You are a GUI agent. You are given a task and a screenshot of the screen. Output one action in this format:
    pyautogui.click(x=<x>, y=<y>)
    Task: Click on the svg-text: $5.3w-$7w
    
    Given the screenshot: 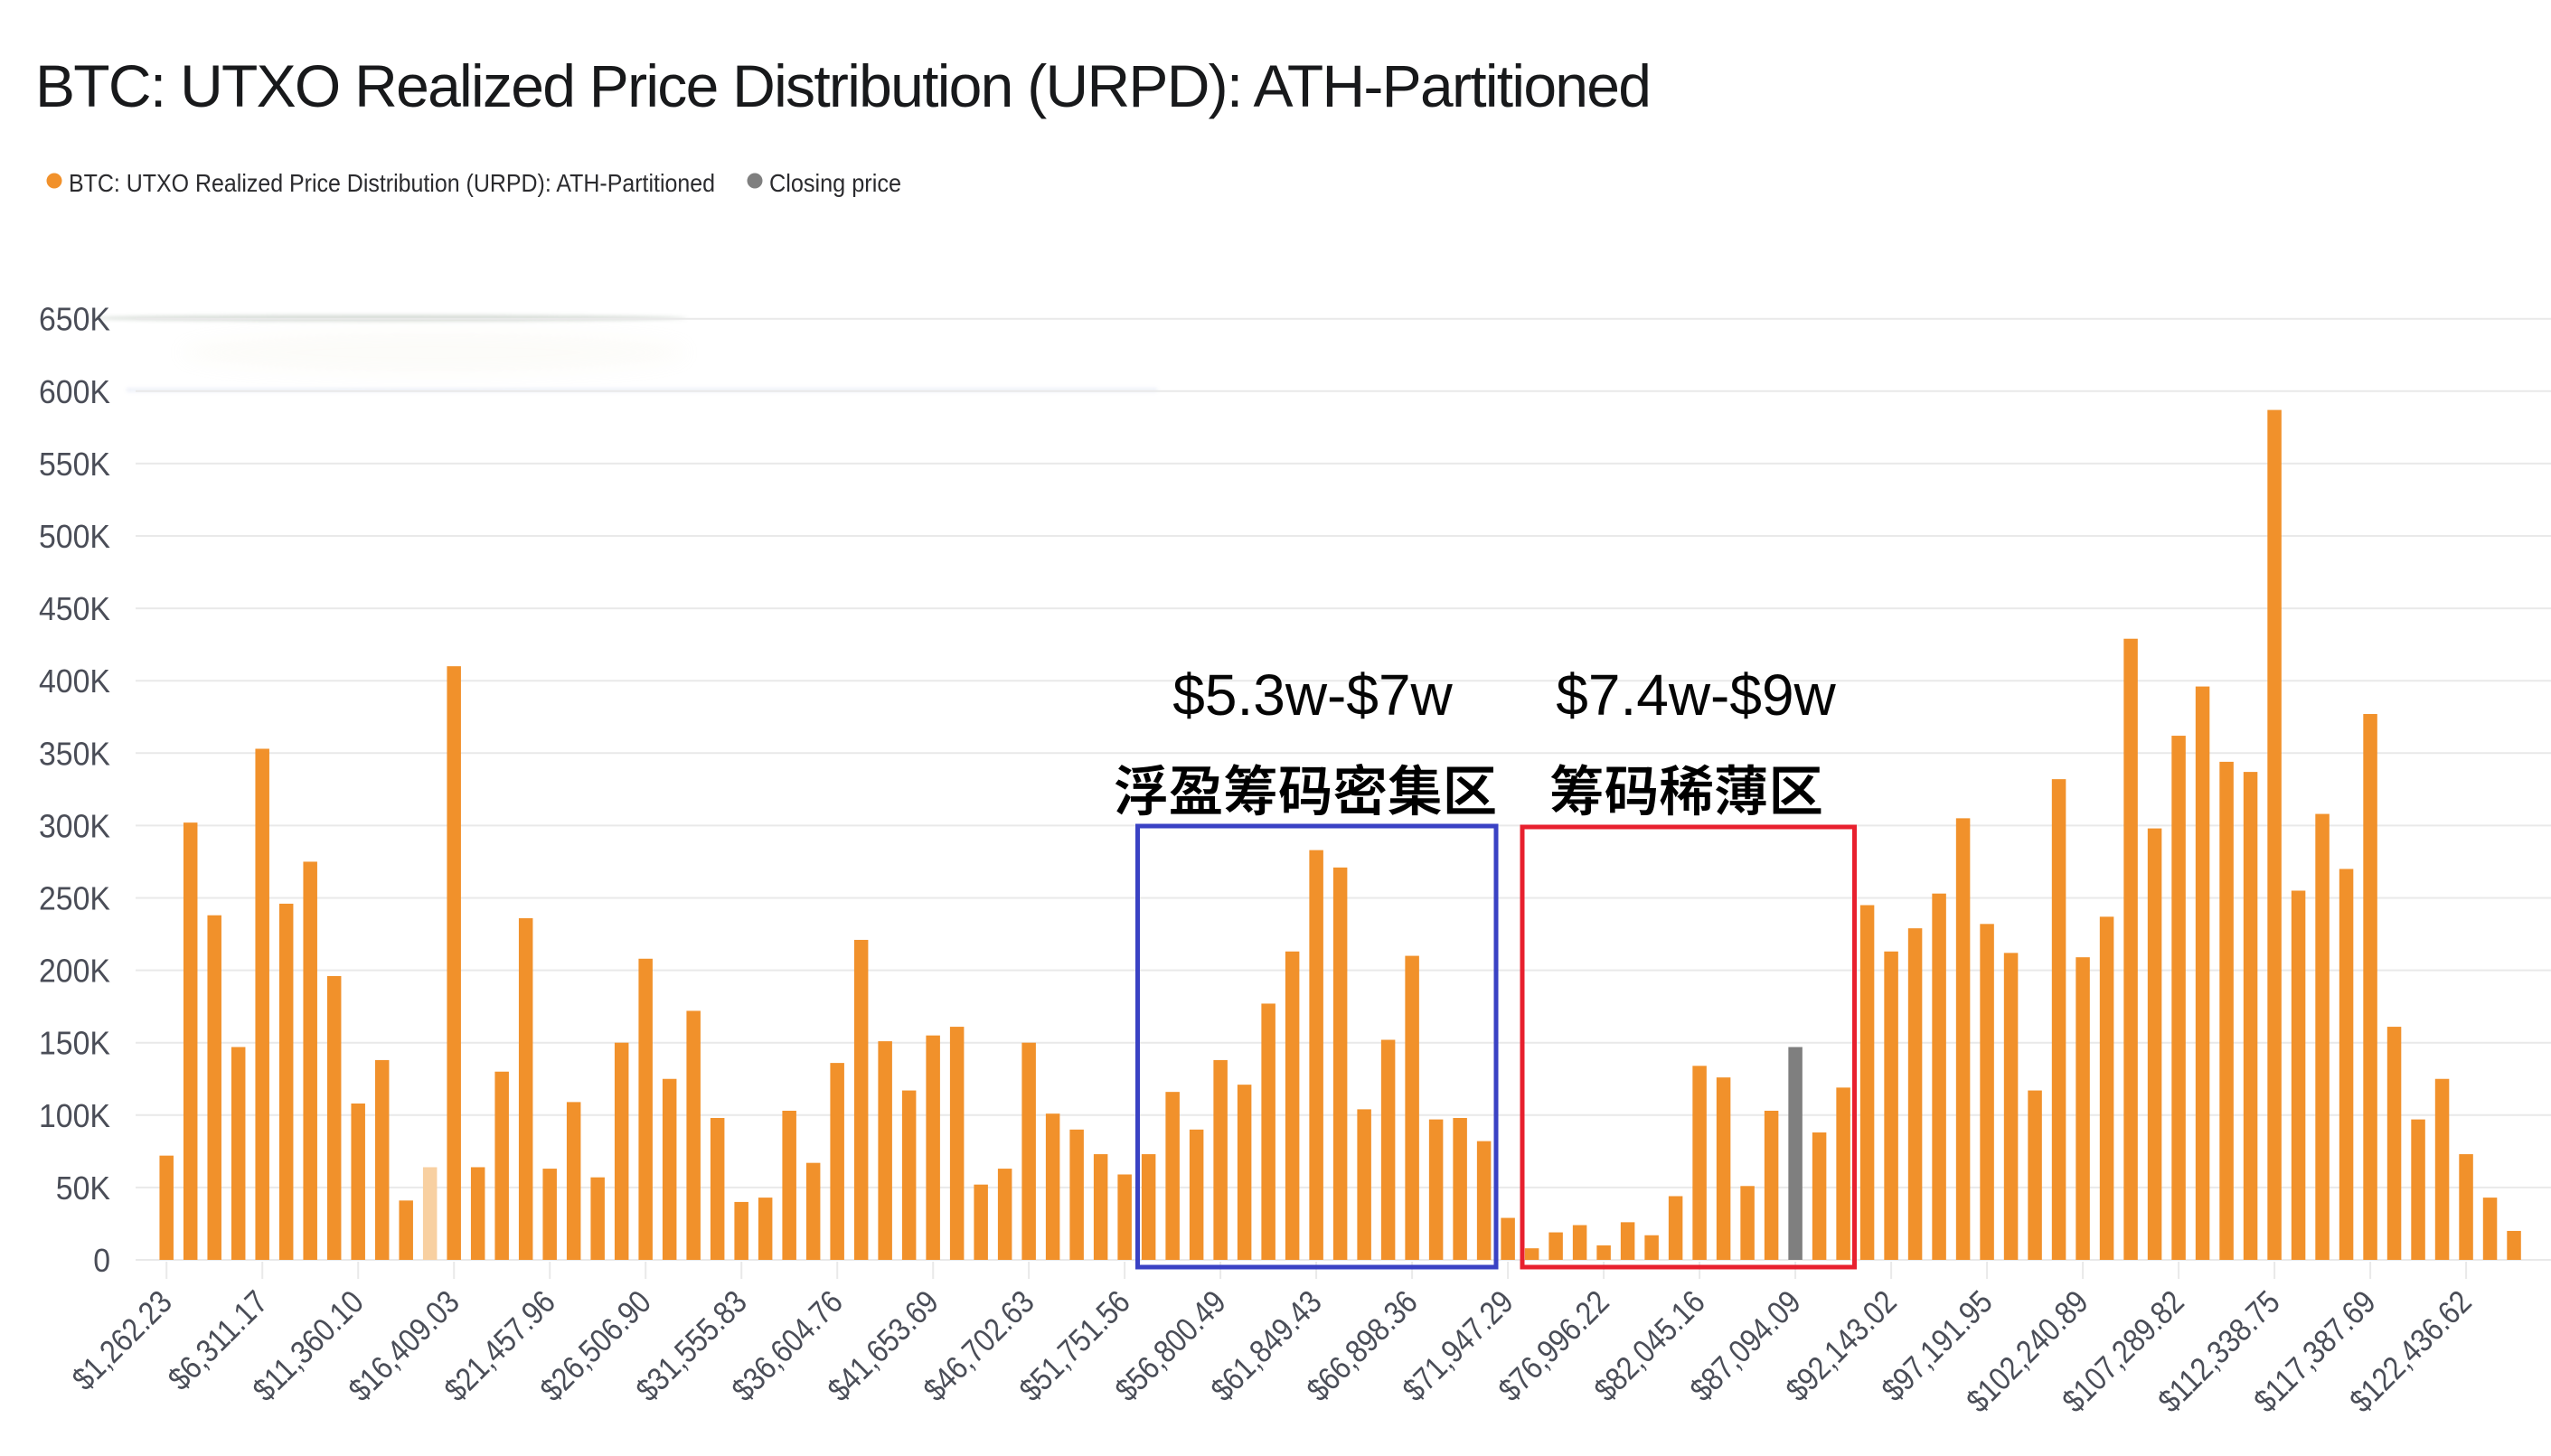 What is the action you would take?
    pyautogui.click(x=1313, y=695)
    